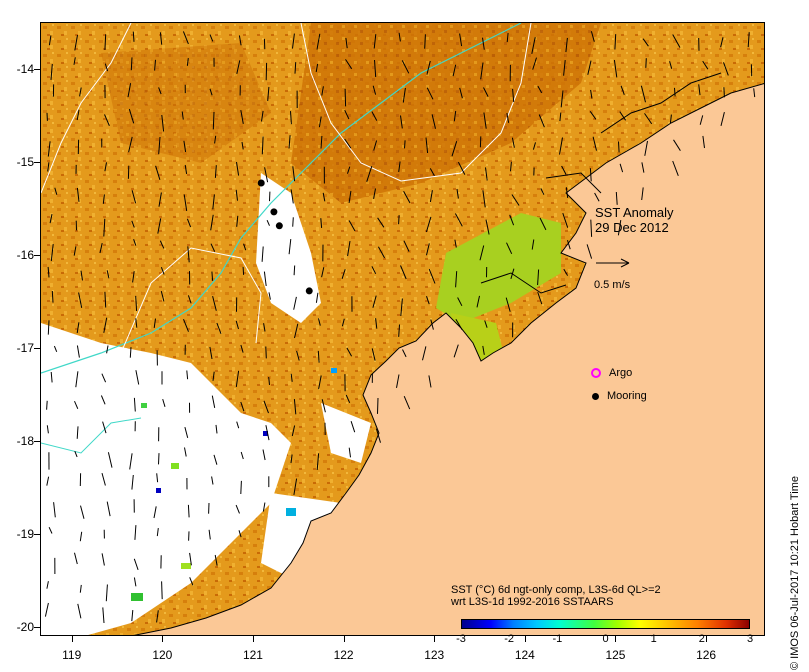 The image size is (809, 672). What do you see at coordinates (611, 373) in the screenshot?
I see `legend-argo: Argo` at bounding box center [611, 373].